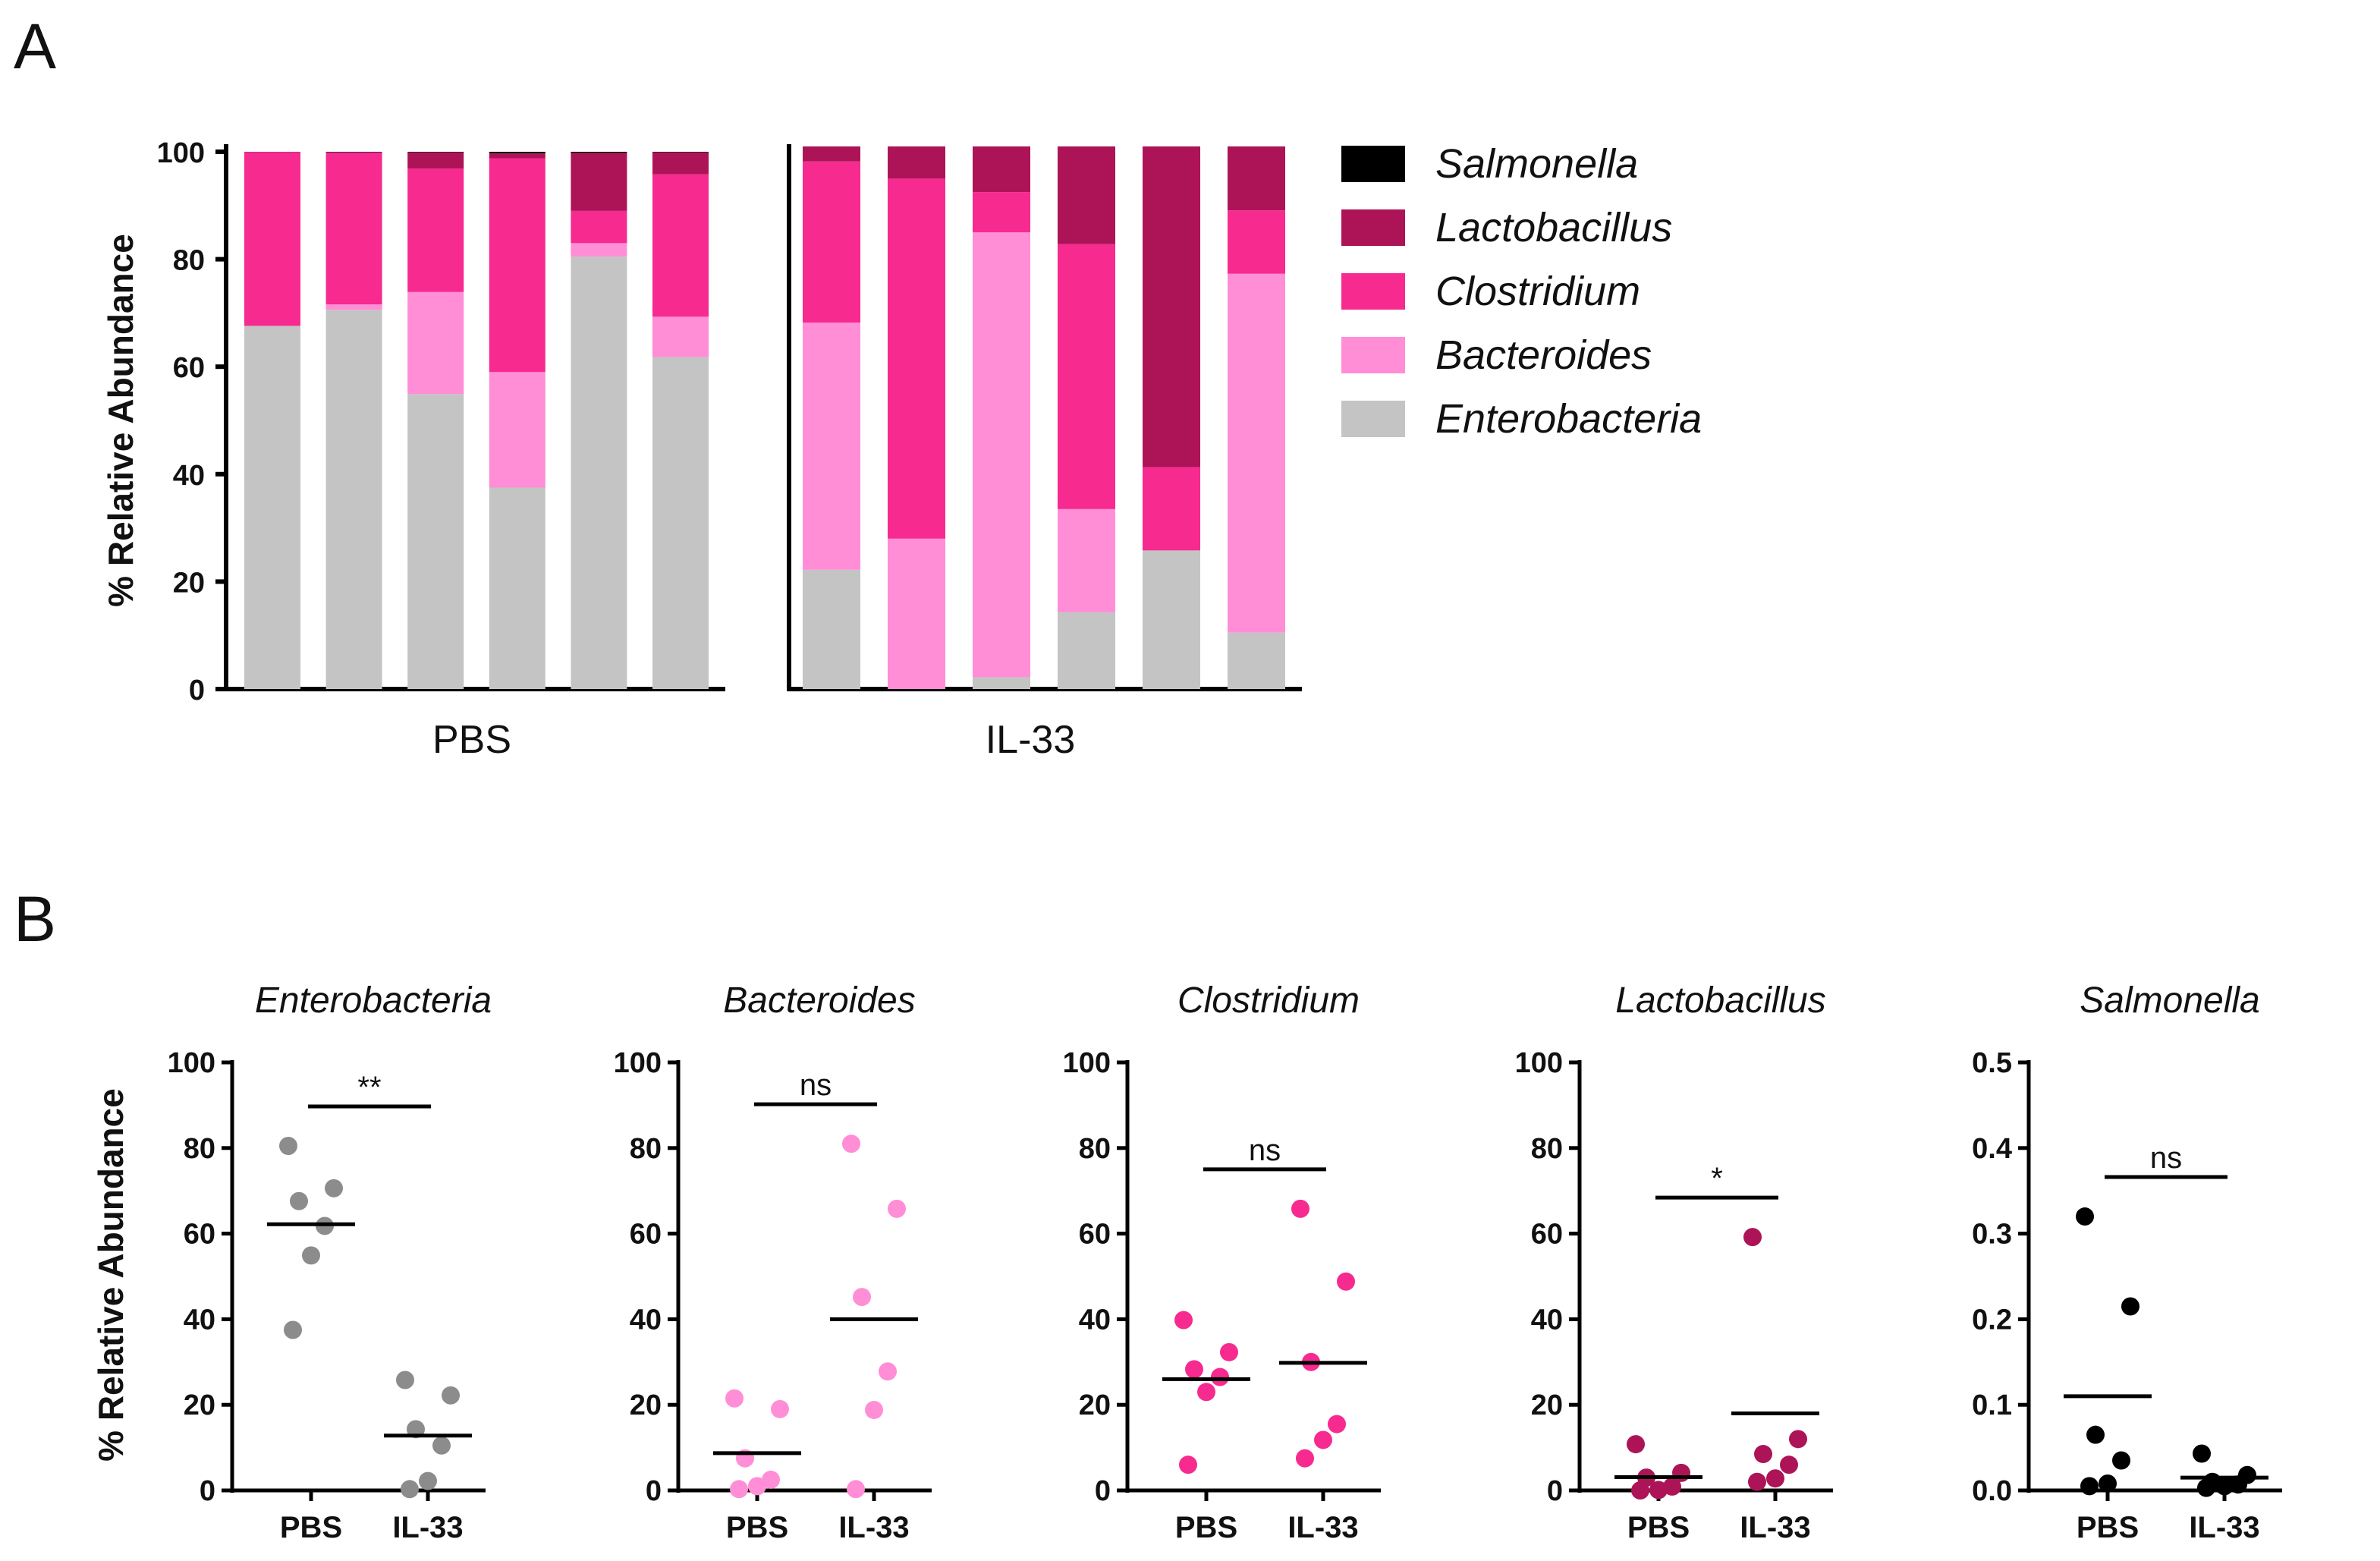  Describe the element at coordinates (435, 542) in the screenshot. I see `bar-pbs-3-enterobacteria` at that location.